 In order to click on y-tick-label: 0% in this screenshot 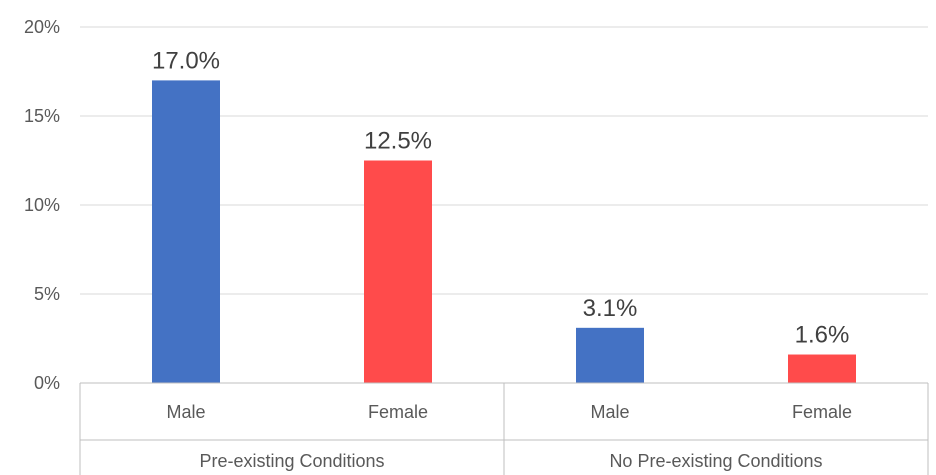, I will do `click(47, 383)`.